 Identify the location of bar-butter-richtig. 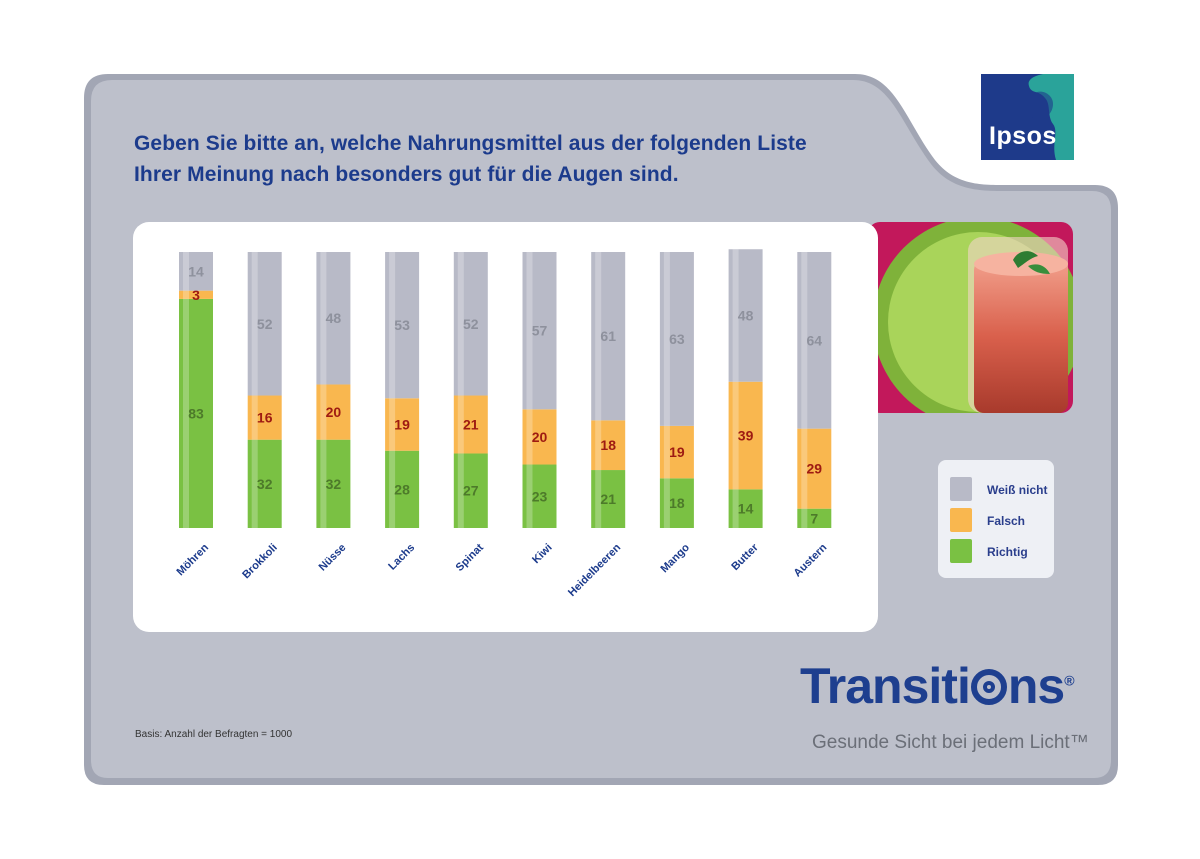
(745, 508).